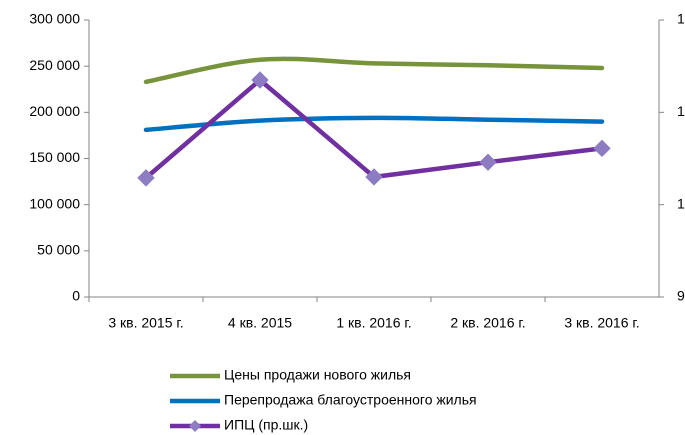 Image resolution: width=685 pixels, height=435 pixels. What do you see at coordinates (373, 323) in the screenshot?
I see `x-tick-label: 1 кв. 2016 г.` at bounding box center [373, 323].